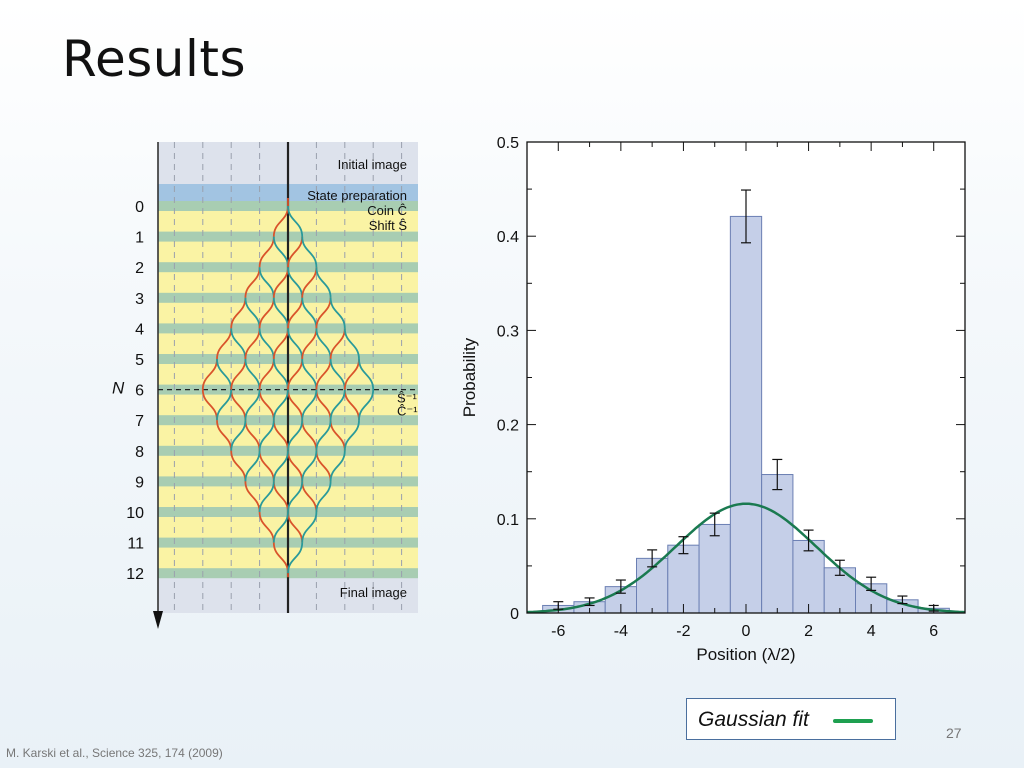  Describe the element at coordinates (373, 592) in the screenshot. I see `label-final-image: Final image` at that location.